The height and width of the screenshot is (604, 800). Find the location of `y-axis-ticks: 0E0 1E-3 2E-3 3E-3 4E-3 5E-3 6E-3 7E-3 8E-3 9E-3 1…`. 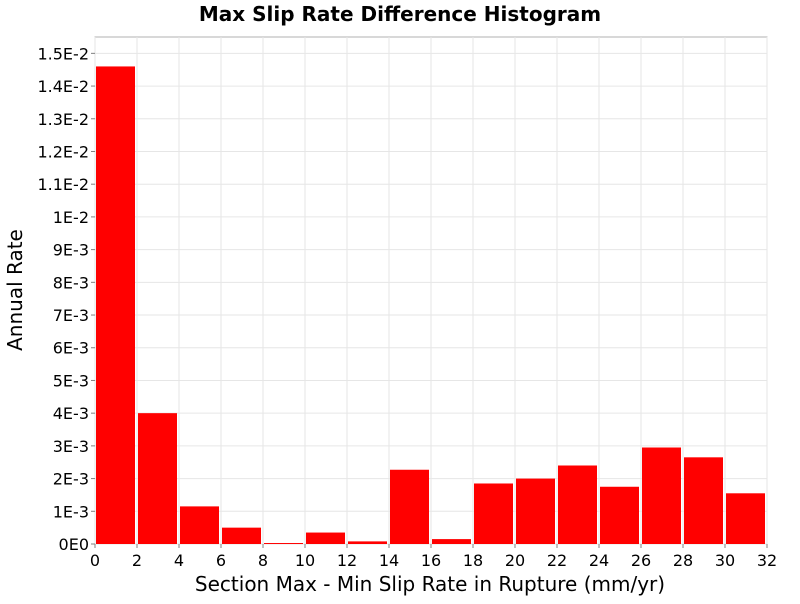

y-axis-ticks: 0E0 1E-3 2E-3 3E-3 4E-3 5E-3 6E-3 7E-3 8E-3 9E-3 1… is located at coordinates (66, 299).